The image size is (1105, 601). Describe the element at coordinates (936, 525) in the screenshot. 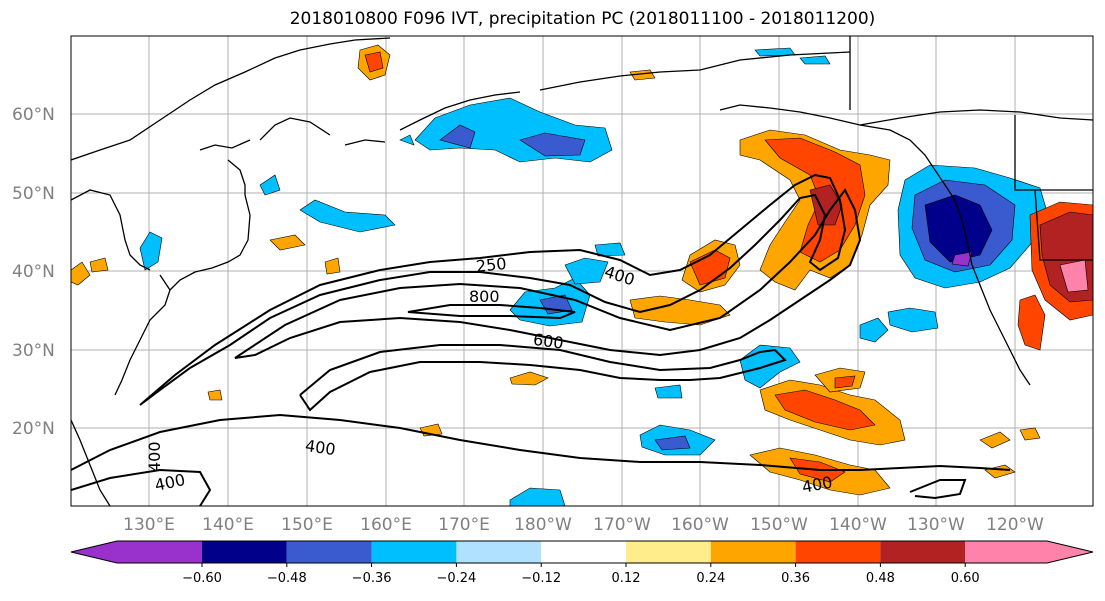

I see `lon-label: 130°W` at that location.